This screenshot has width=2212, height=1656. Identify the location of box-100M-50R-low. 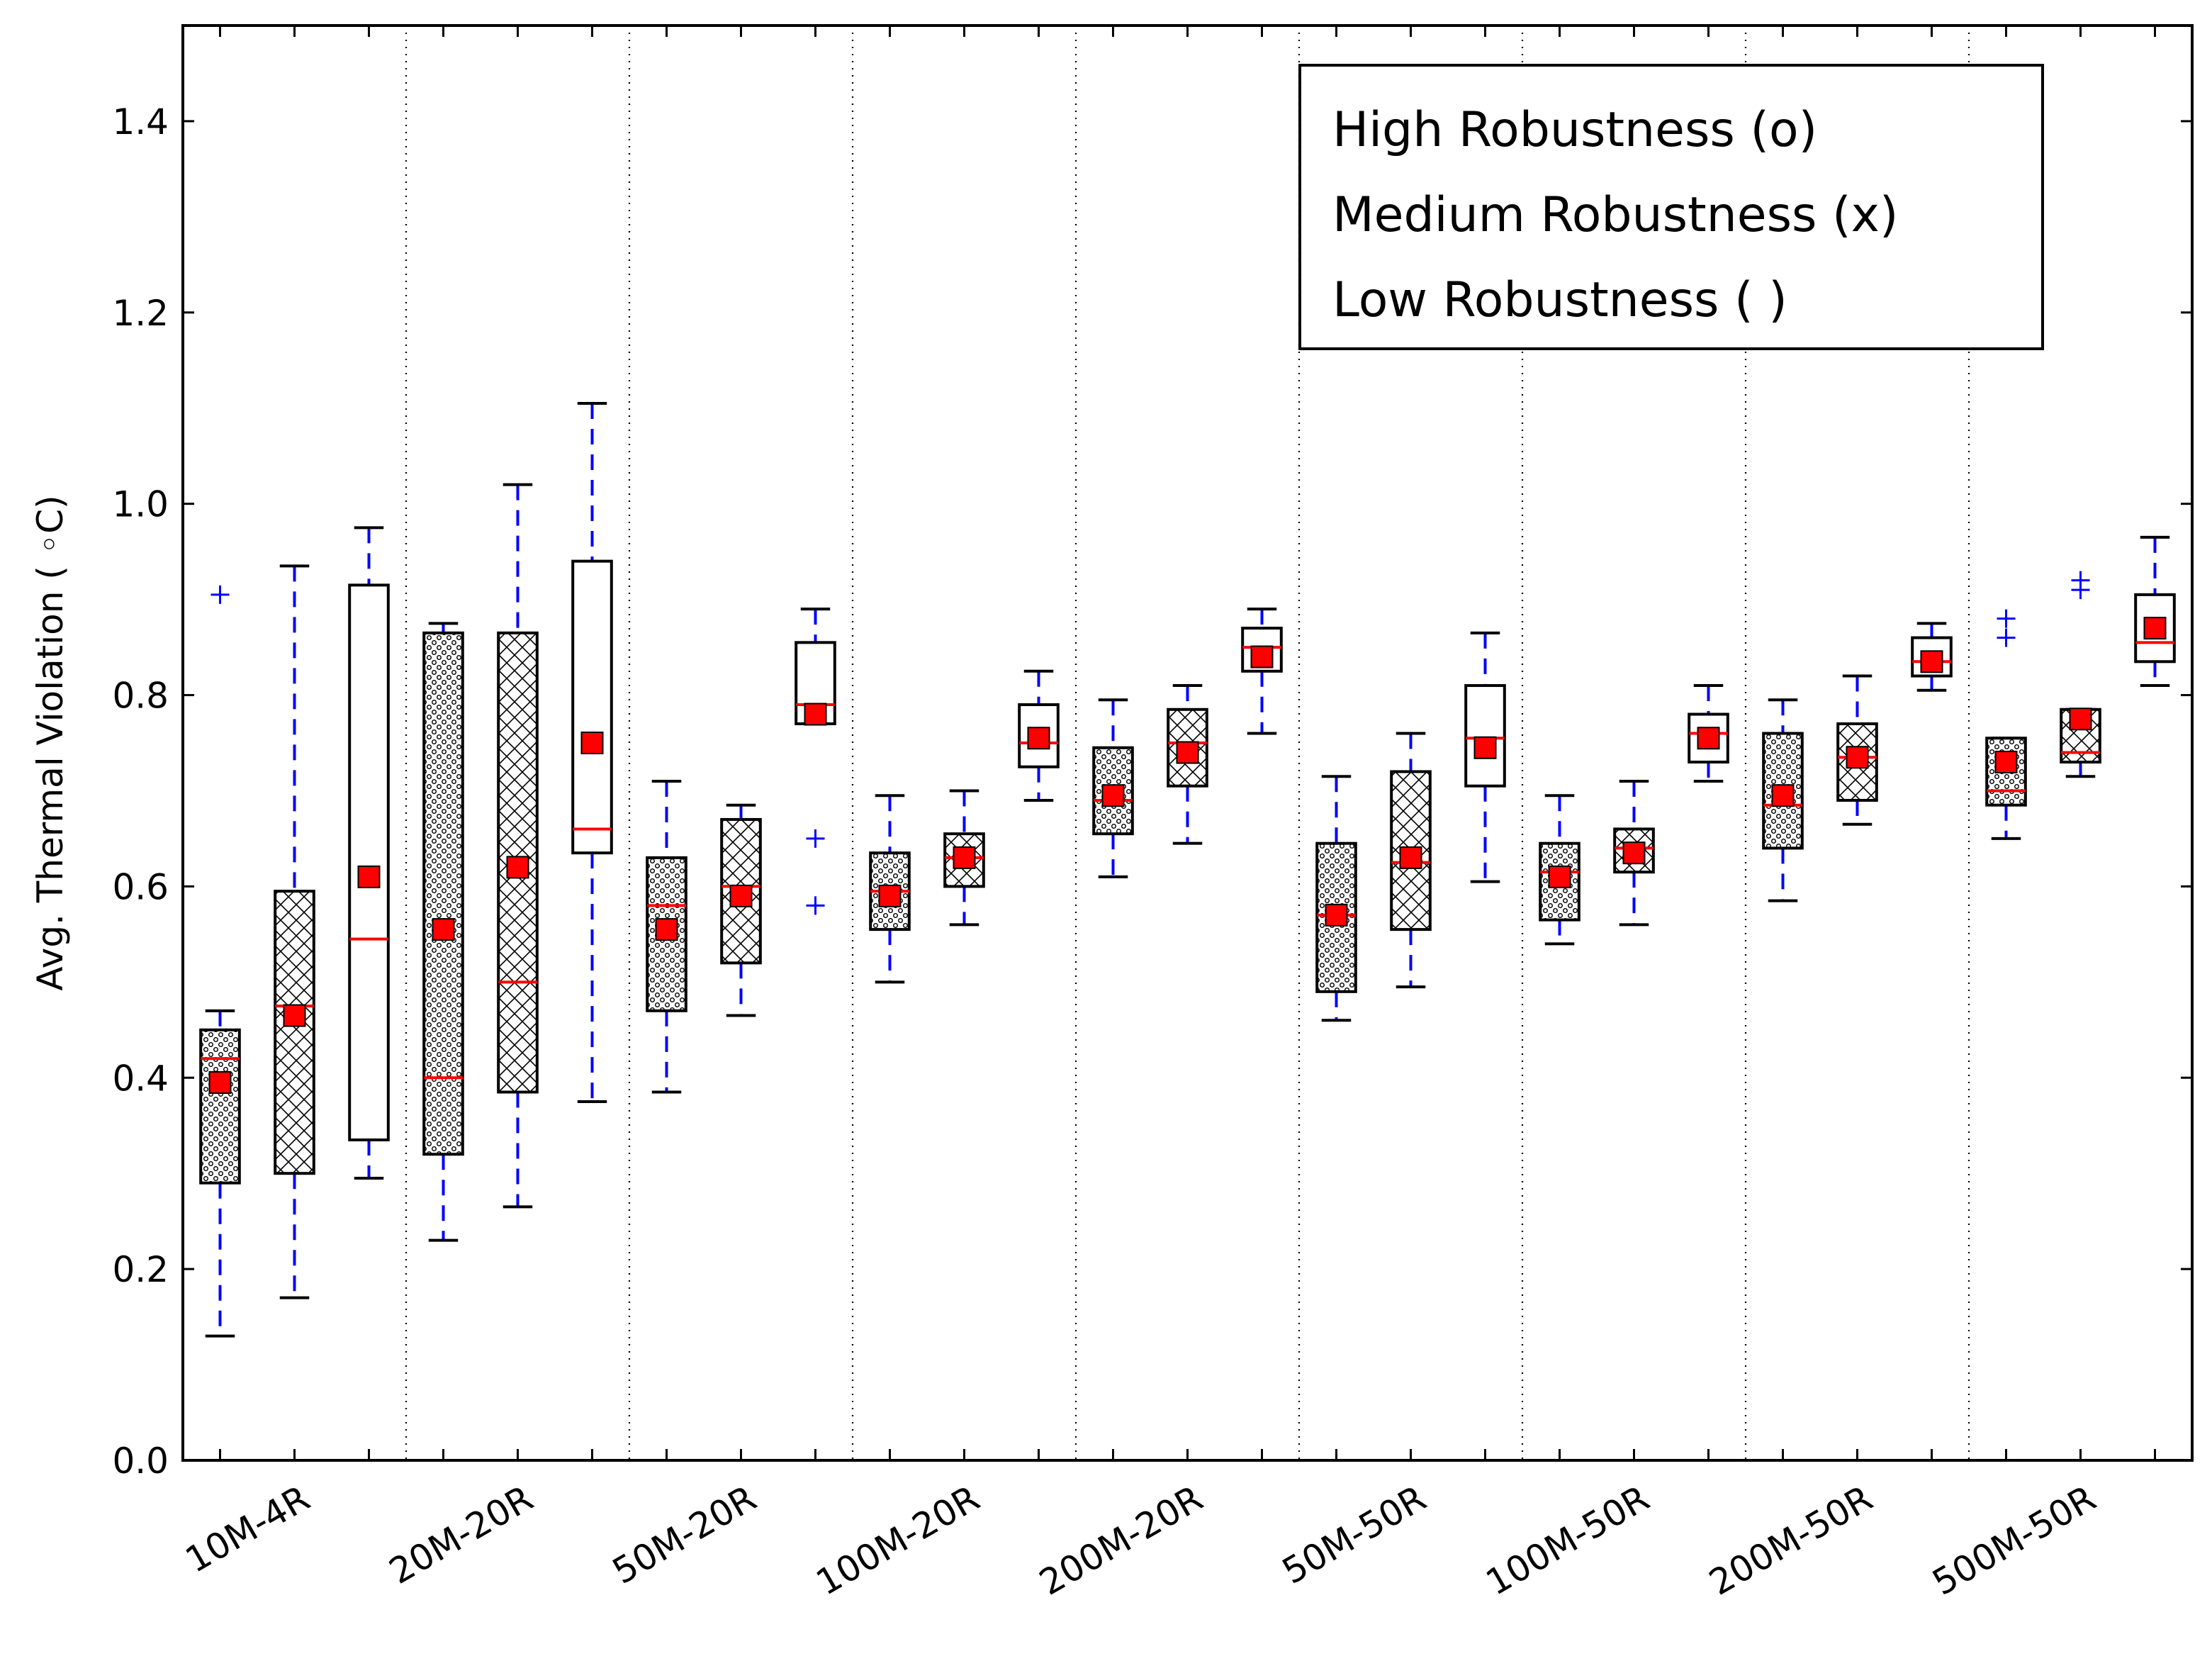
(1708, 733).